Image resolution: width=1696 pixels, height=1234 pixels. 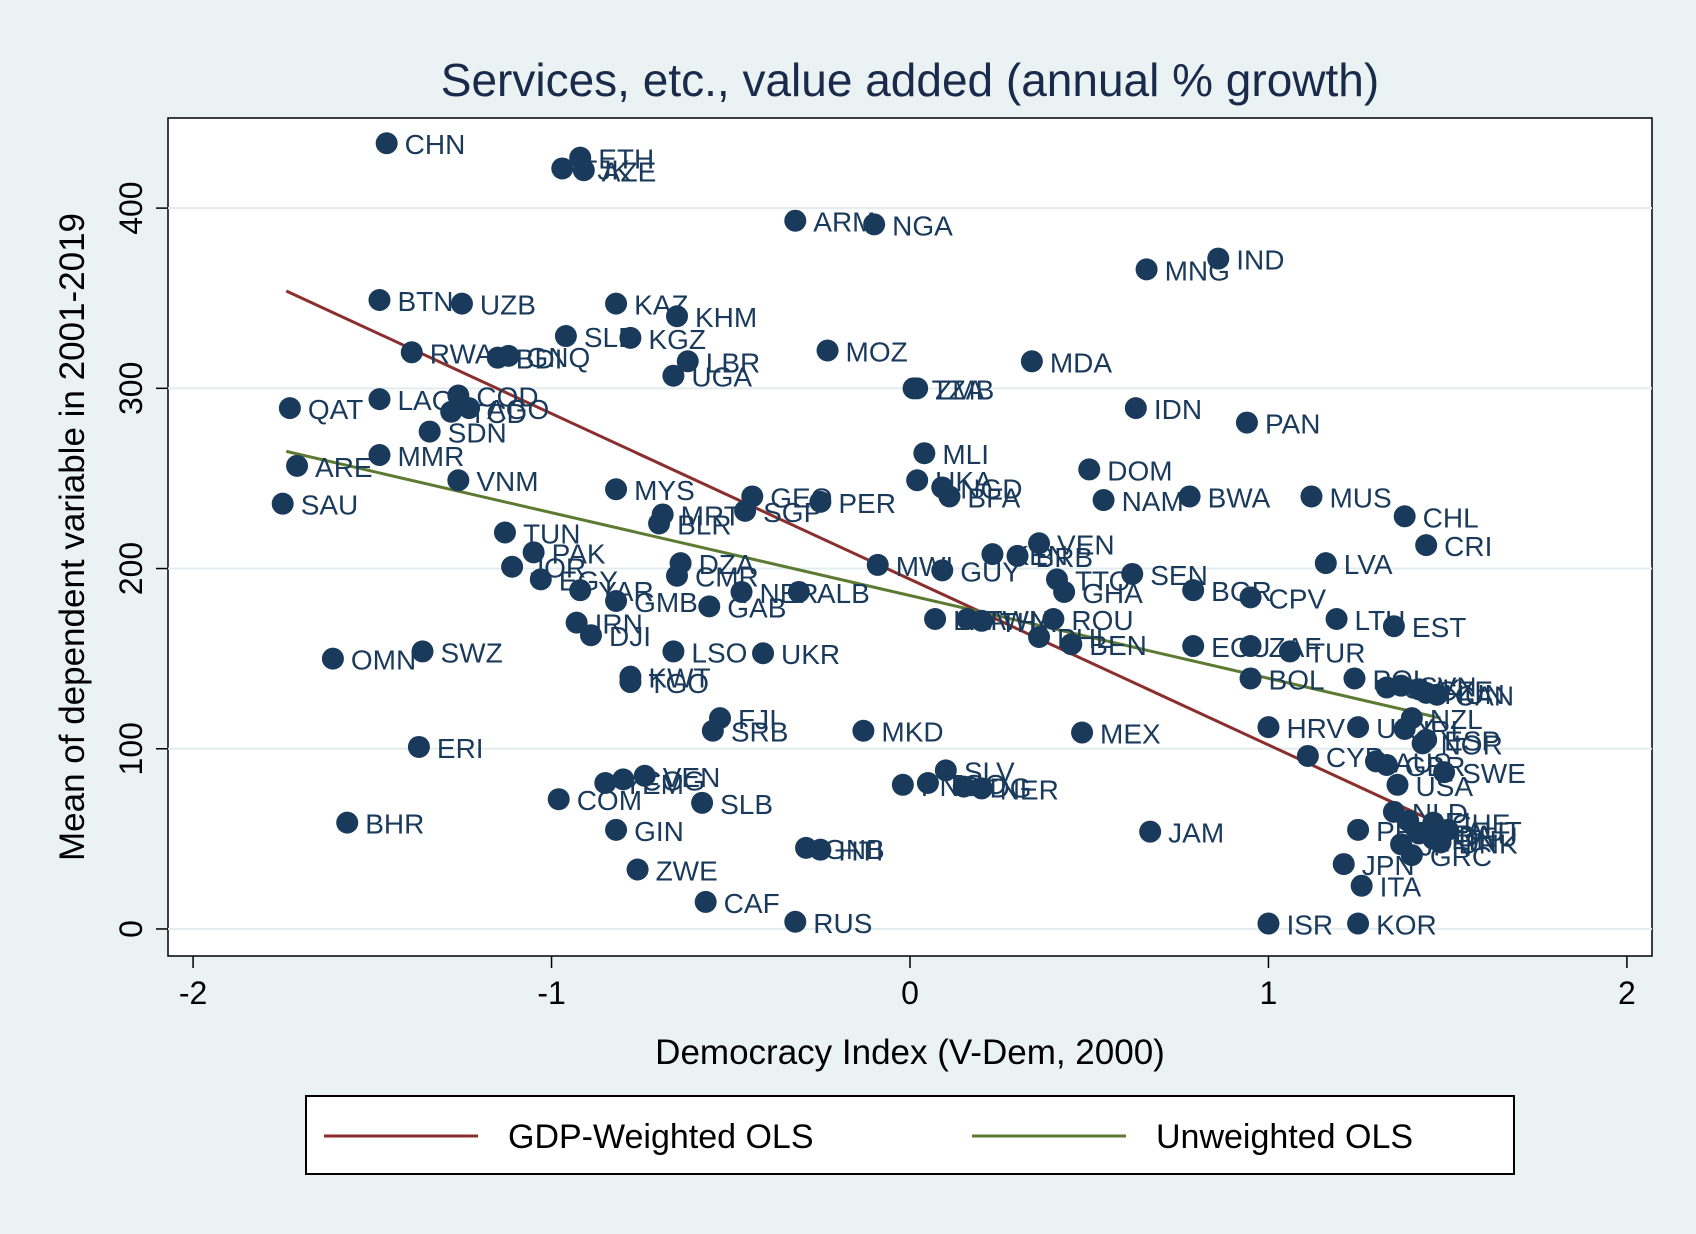 What do you see at coordinates (1451, 517) in the screenshot?
I see `data-point-label: CHL` at bounding box center [1451, 517].